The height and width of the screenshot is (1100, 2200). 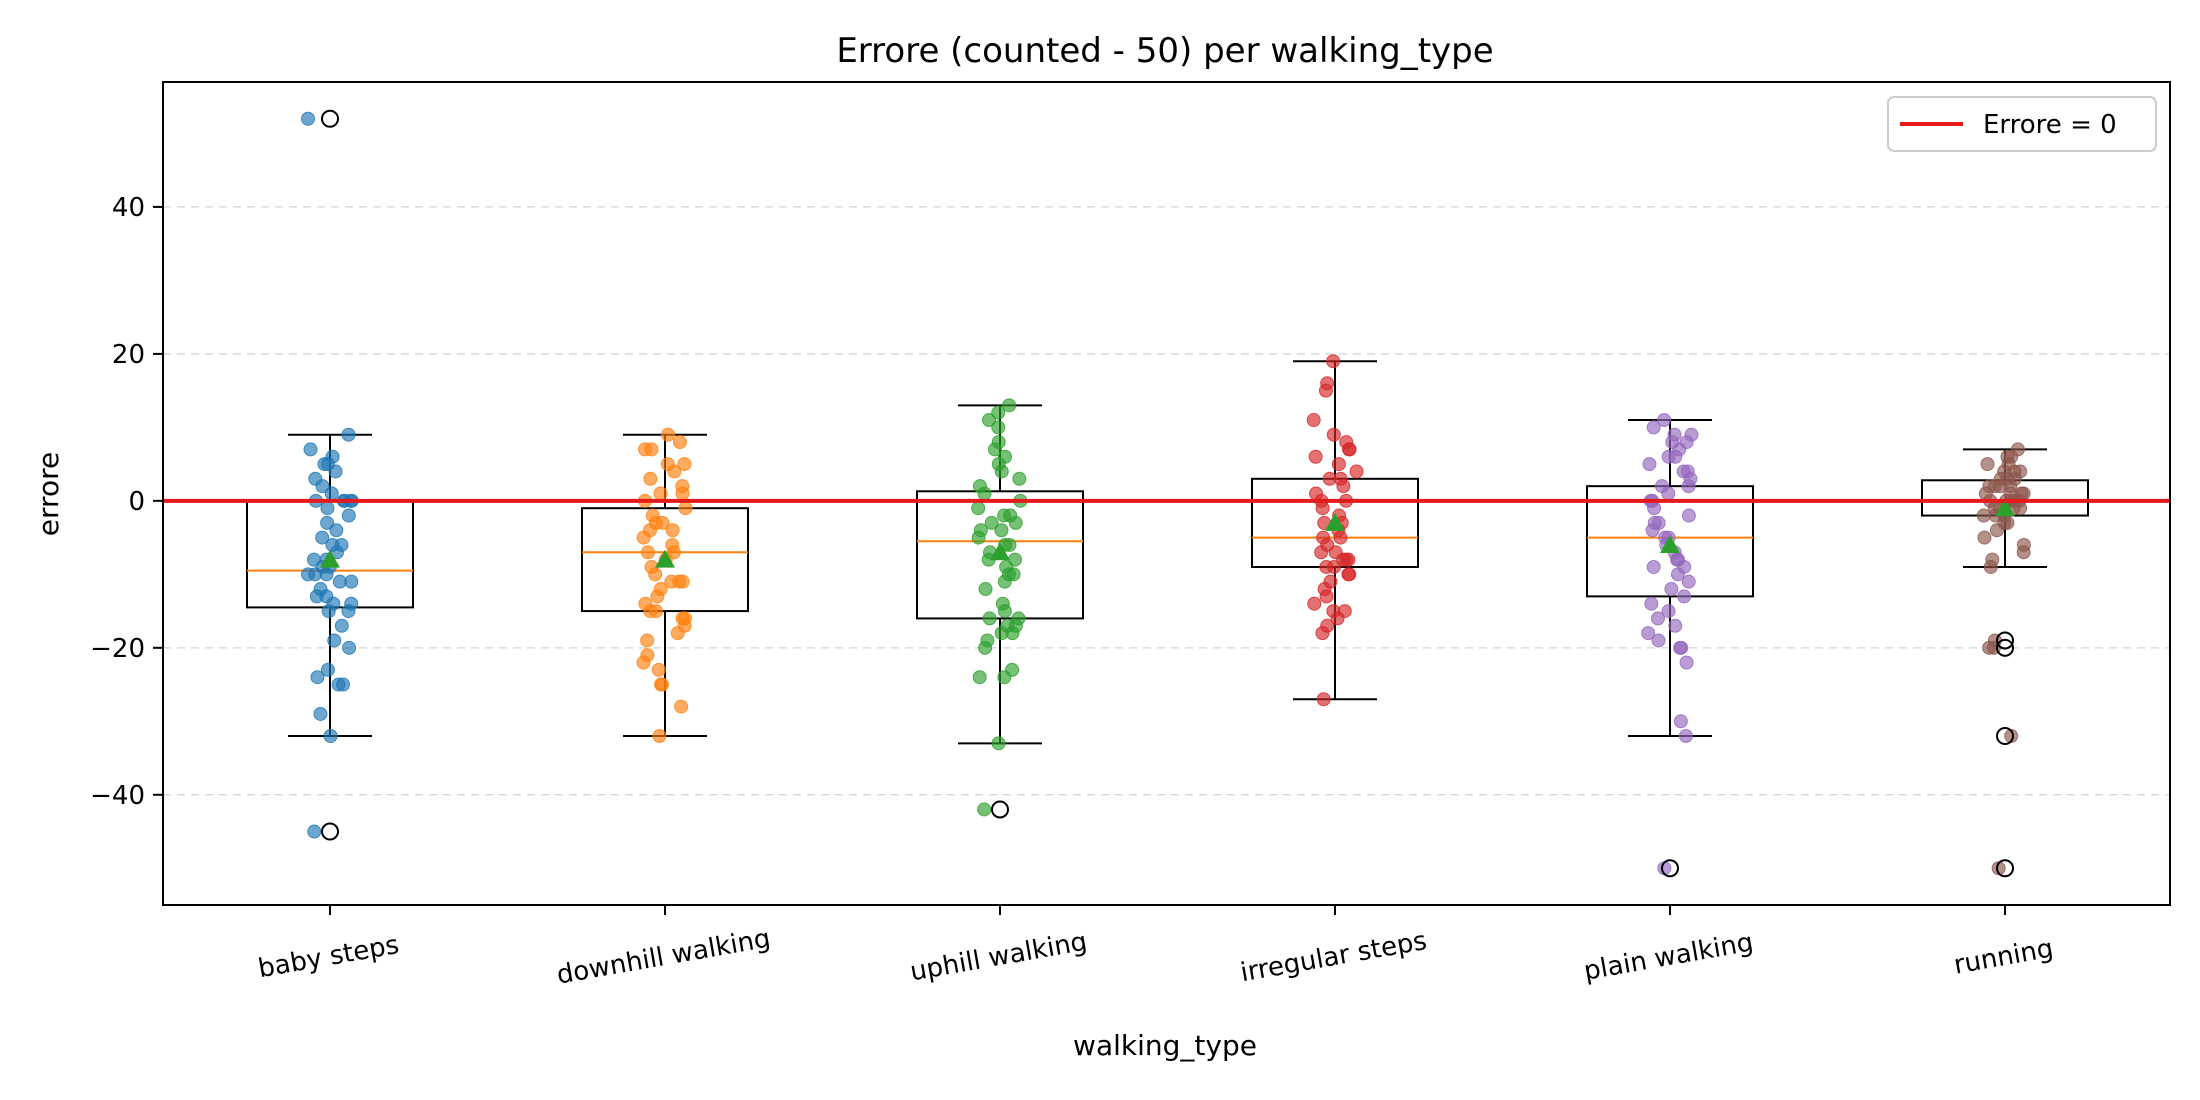 What do you see at coordinates (1165, 1045) in the screenshot?
I see `x-axis-label: walking_type` at bounding box center [1165, 1045].